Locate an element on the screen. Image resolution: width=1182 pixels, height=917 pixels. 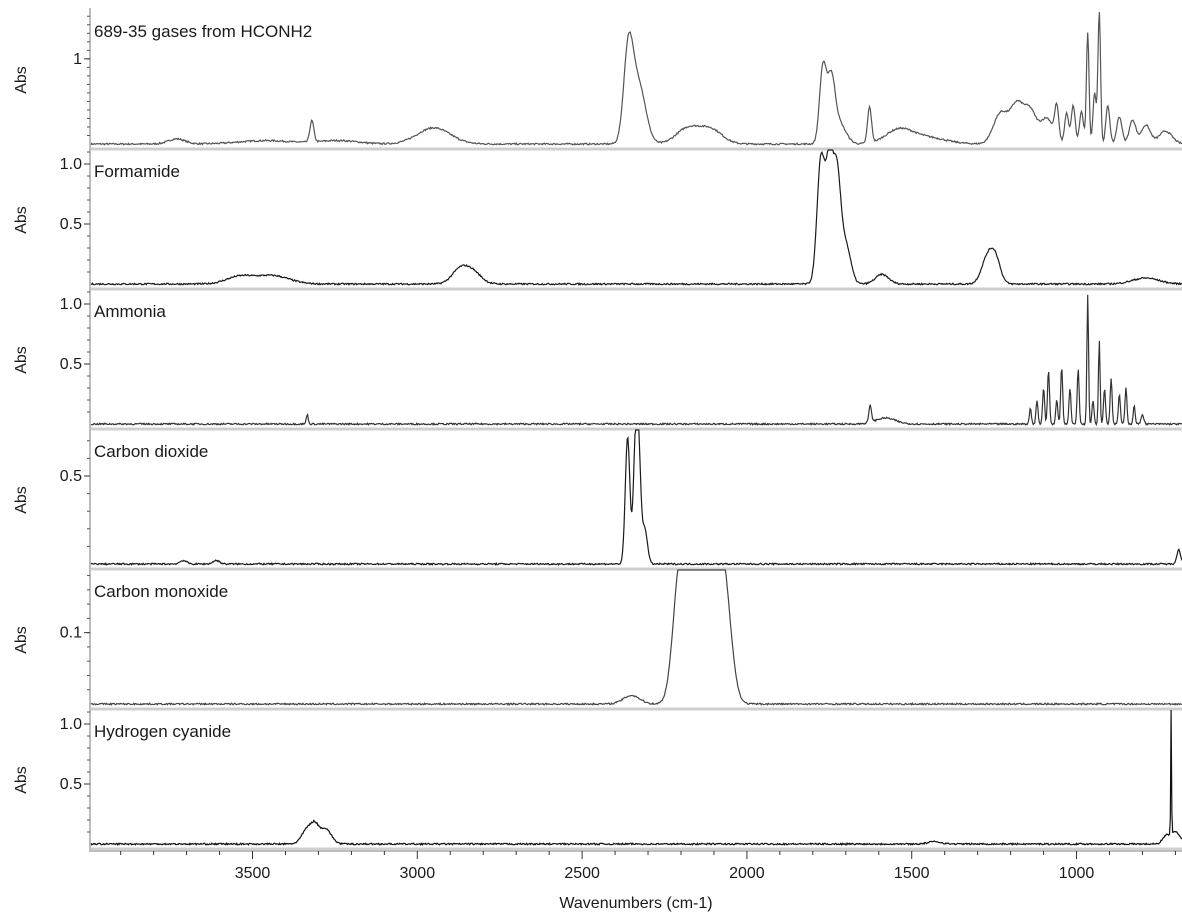
panel-title: 689-35 gases from HCONH2 is located at coordinates (203, 31).